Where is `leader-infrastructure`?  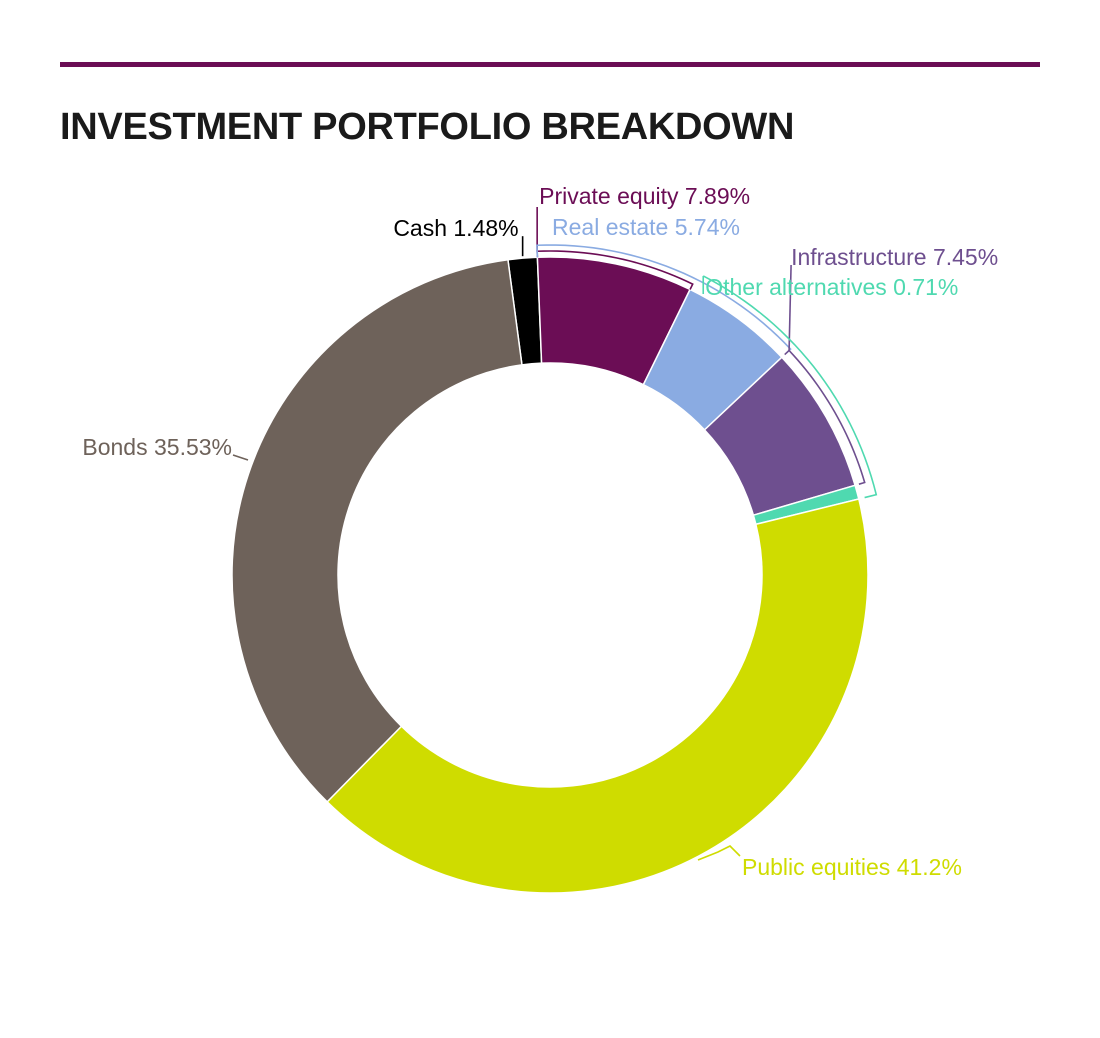
leader-infrastructure is located at coordinates (790, 307).